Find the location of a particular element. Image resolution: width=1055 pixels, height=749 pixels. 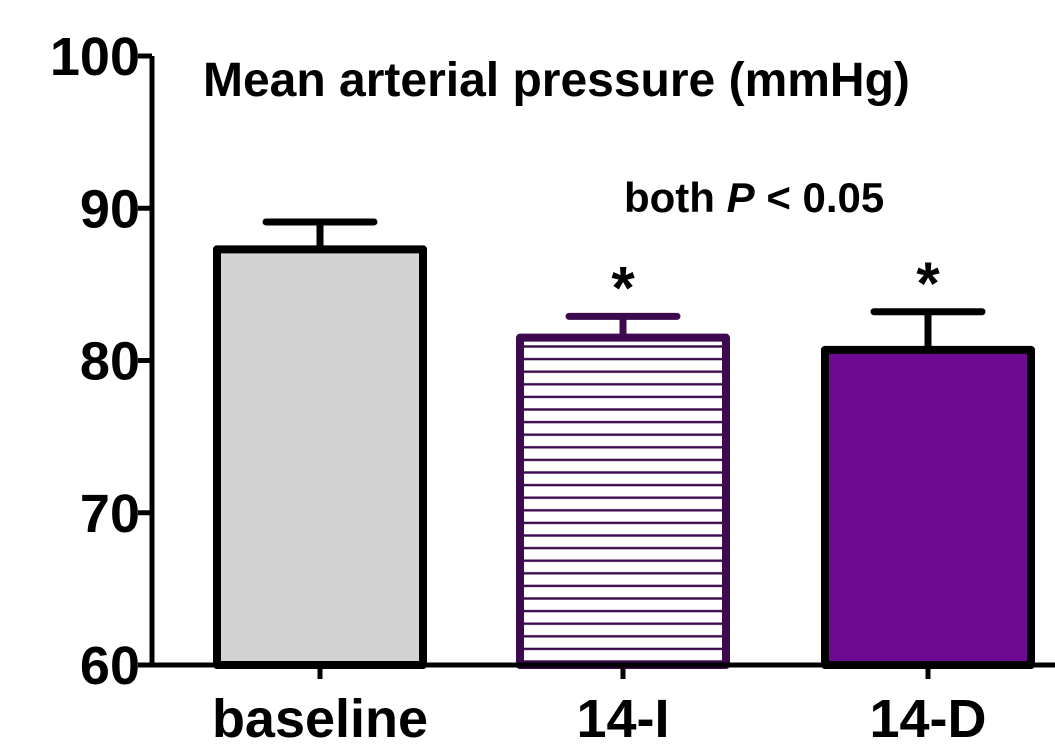

bar-14-I is located at coordinates (623, 501).